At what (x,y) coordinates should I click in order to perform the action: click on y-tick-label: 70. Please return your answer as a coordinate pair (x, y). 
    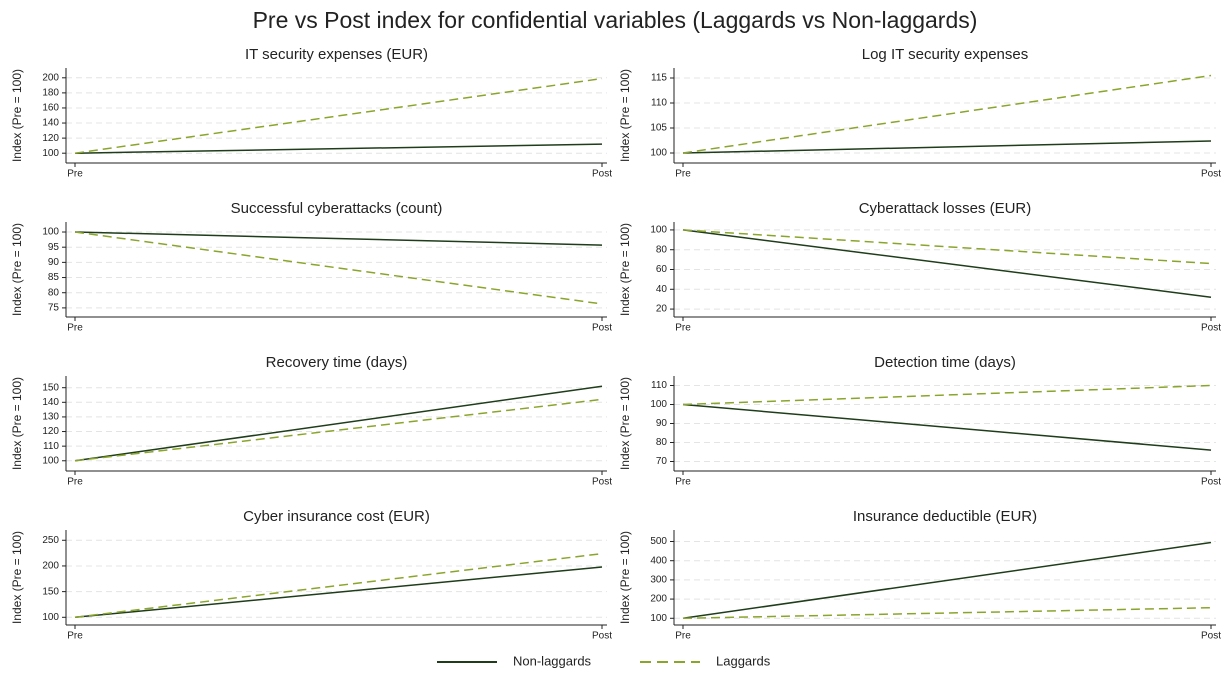
    Looking at the image, I should click on (662, 461).